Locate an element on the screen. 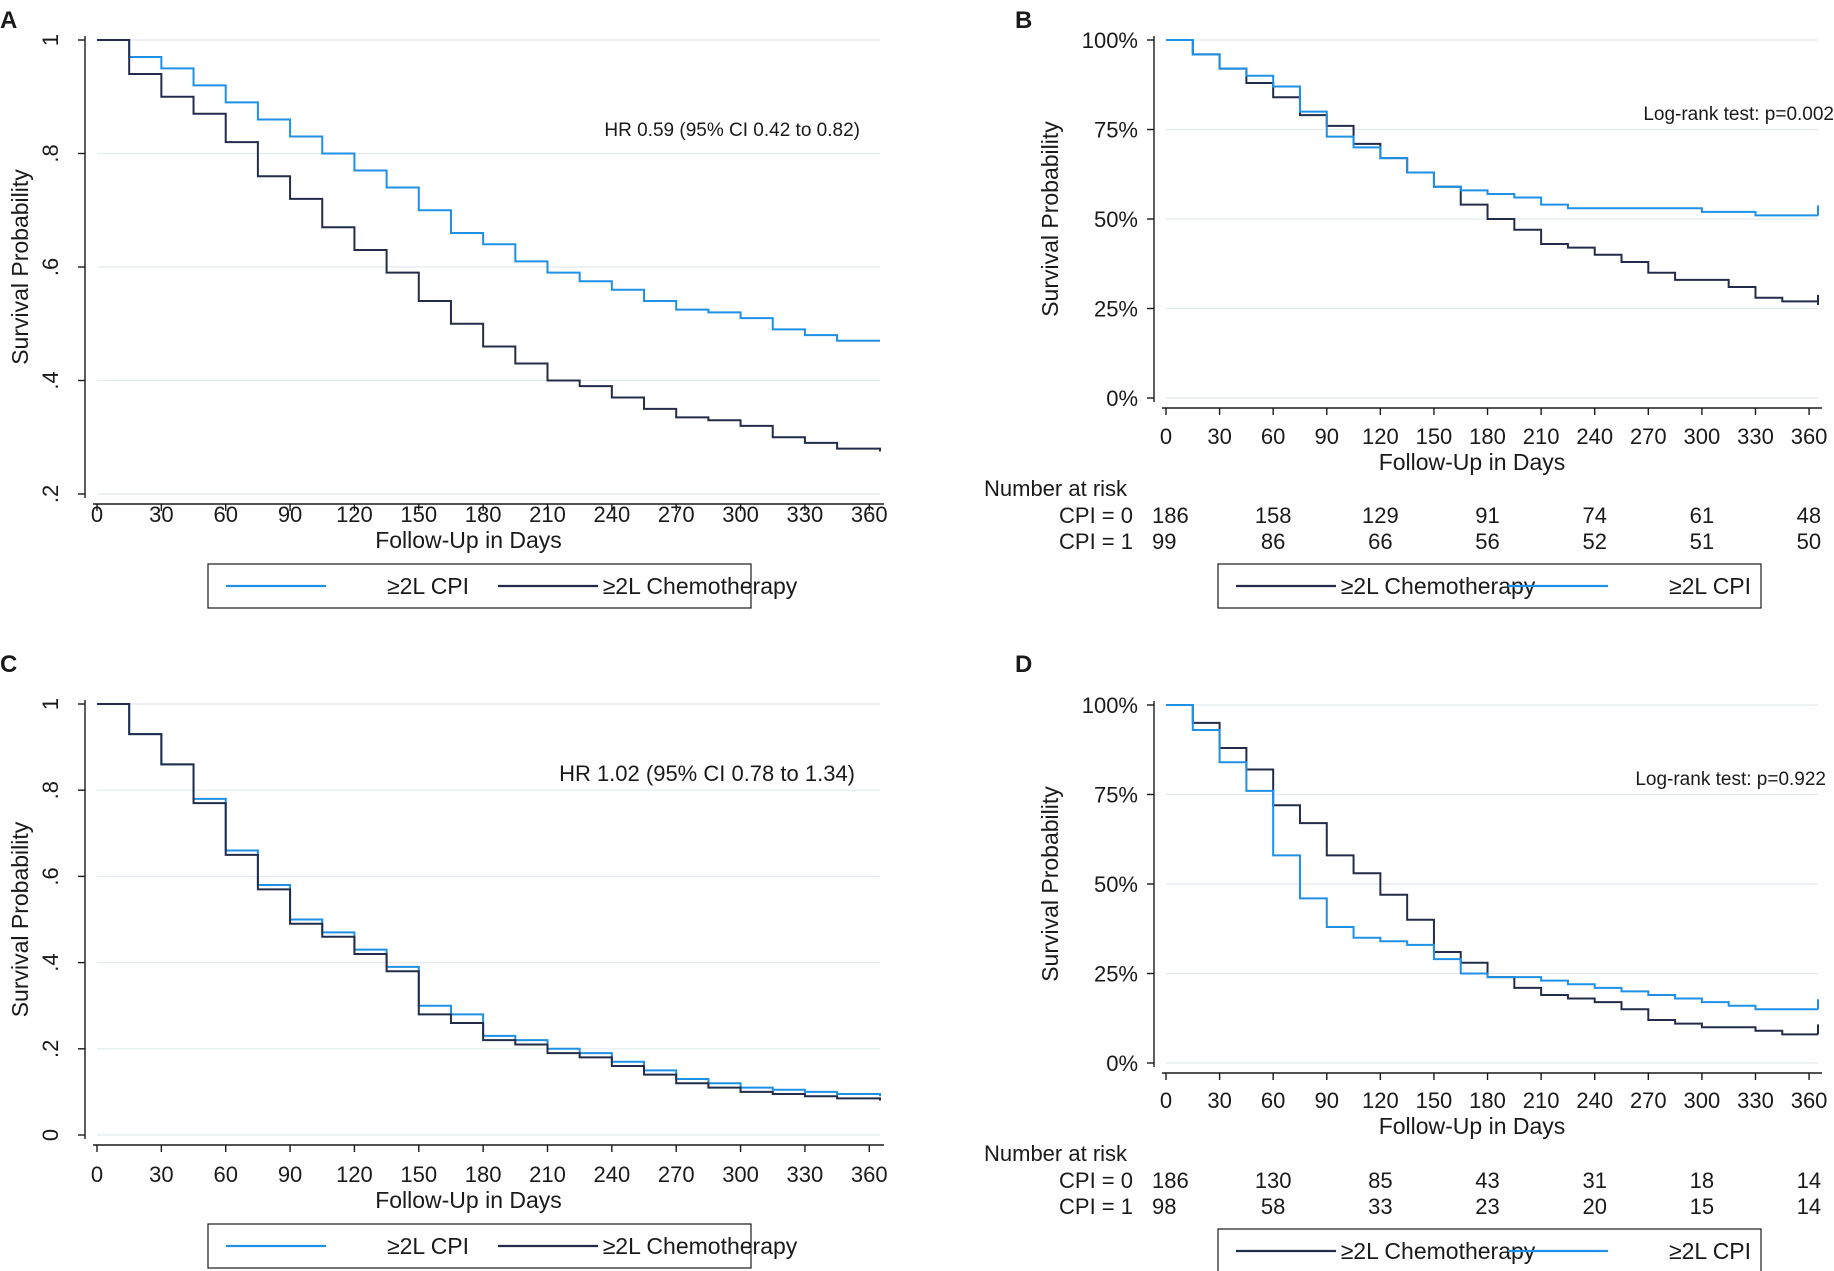 Image resolution: width=1834 pixels, height=1271 pixels. panel-label: D is located at coordinates (1023, 664).